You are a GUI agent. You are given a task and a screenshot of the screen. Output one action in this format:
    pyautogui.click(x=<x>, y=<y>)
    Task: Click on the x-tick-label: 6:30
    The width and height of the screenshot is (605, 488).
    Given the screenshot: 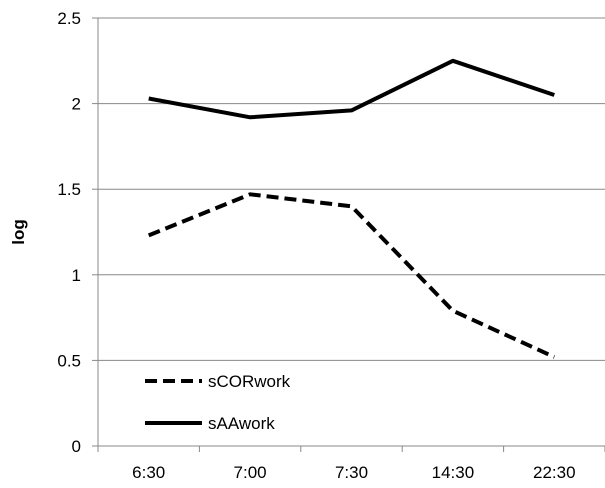 What is the action you would take?
    pyautogui.click(x=148, y=472)
    